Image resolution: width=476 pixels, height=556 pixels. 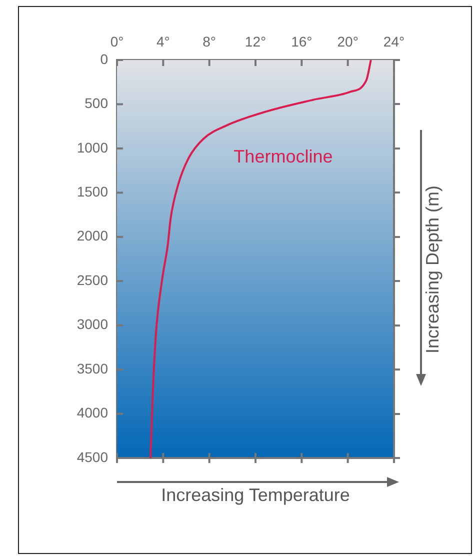 What do you see at coordinates (92, 147) in the screenshot?
I see `y-tick-label: 1000` at bounding box center [92, 147].